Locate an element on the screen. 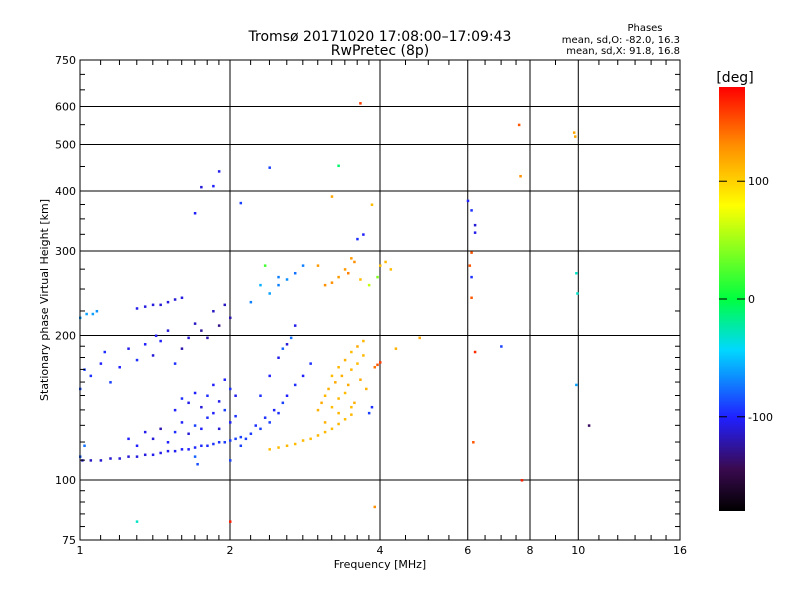  colorbar-tick-label: 0 is located at coordinates (751, 299).